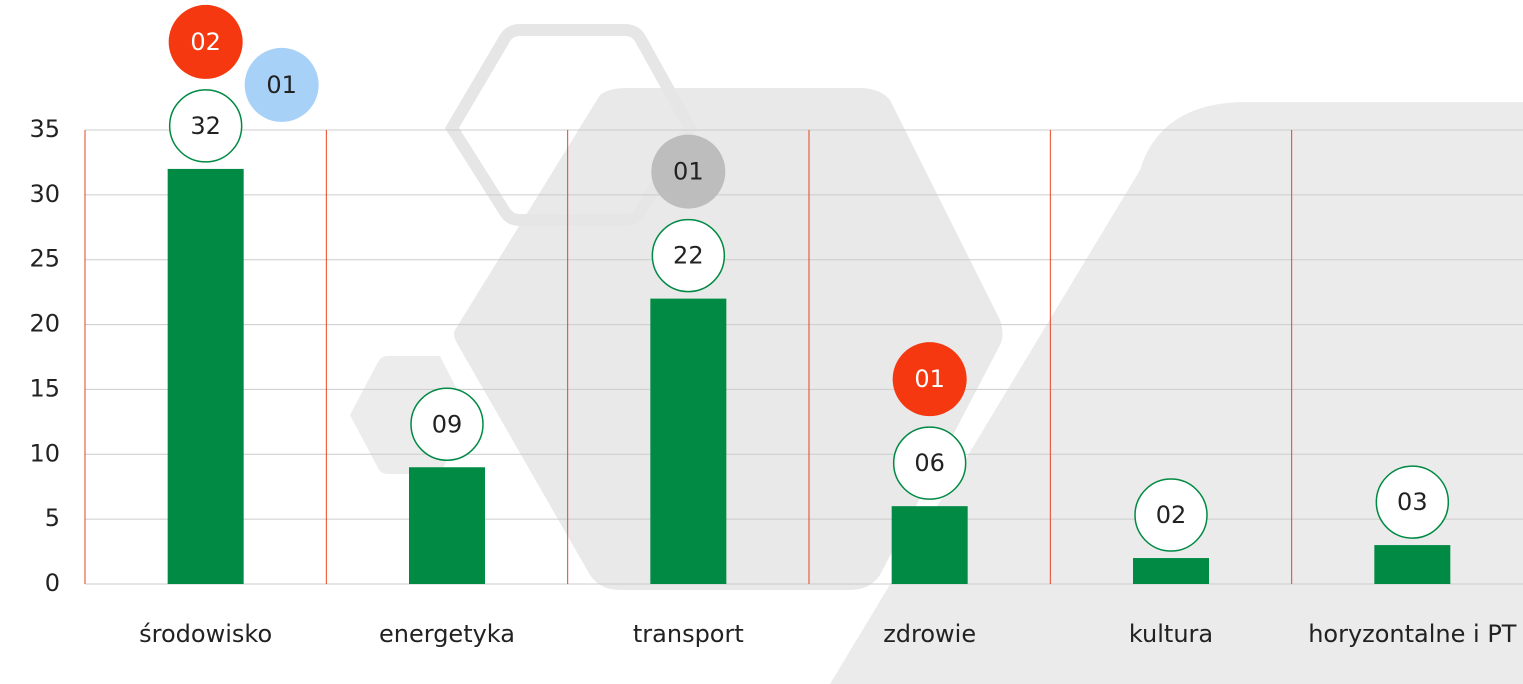 This screenshot has height=684, width=1523. I want to click on y-tick-label: 25, so click(44, 259).